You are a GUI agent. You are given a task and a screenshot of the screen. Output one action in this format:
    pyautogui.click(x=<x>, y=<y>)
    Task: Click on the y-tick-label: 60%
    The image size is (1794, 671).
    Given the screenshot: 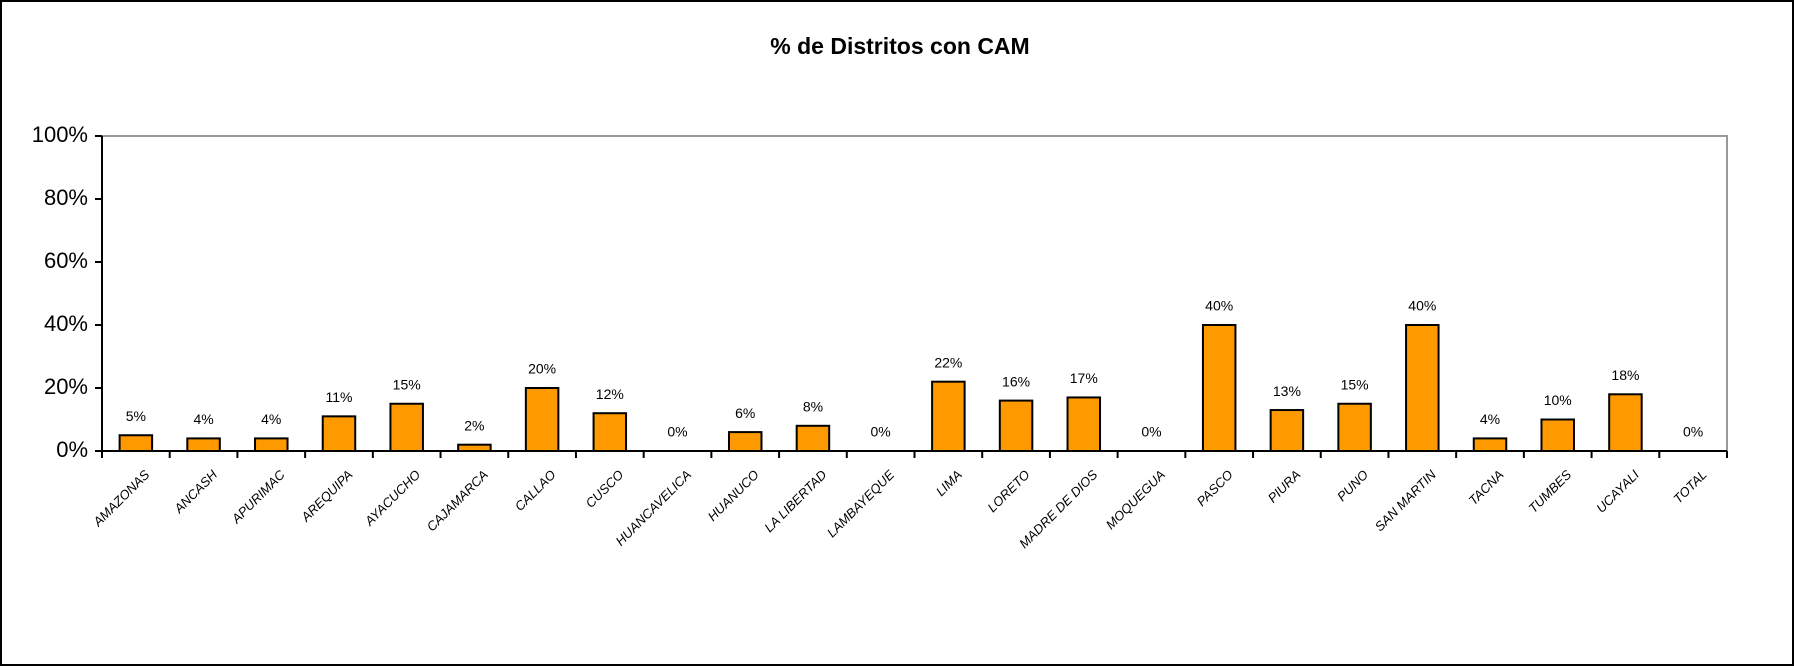 What is the action you would take?
    pyautogui.click(x=66, y=260)
    